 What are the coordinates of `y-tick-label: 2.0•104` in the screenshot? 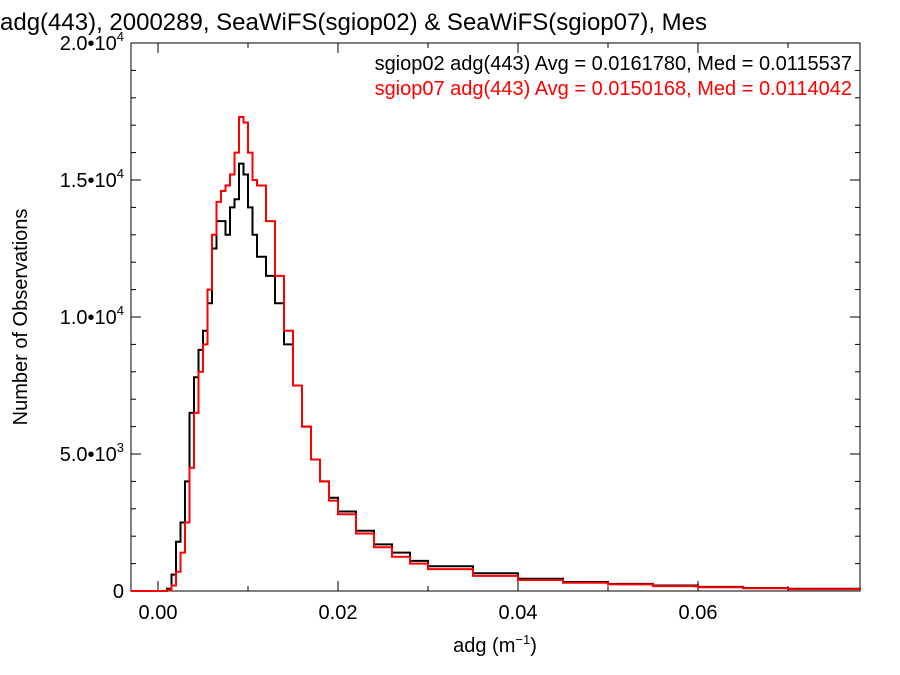 It's located at (92, 42).